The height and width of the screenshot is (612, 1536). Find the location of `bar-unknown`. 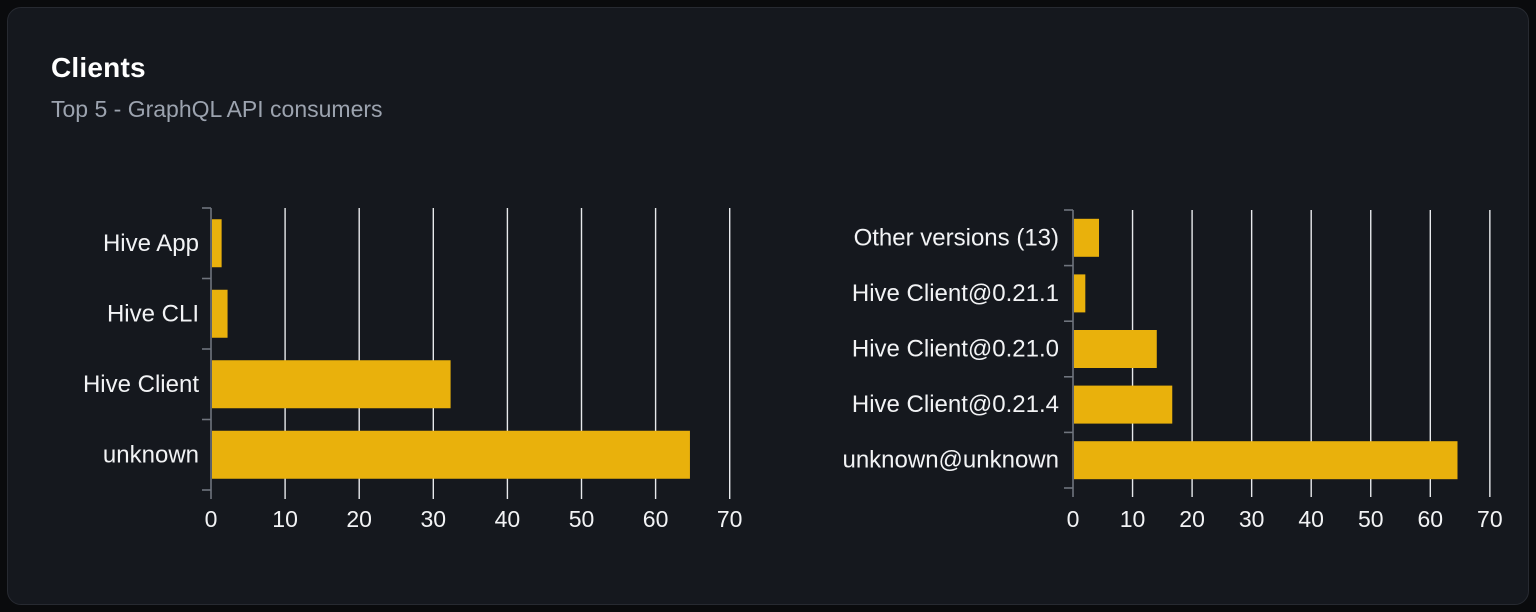

bar-unknown is located at coordinates (451, 454).